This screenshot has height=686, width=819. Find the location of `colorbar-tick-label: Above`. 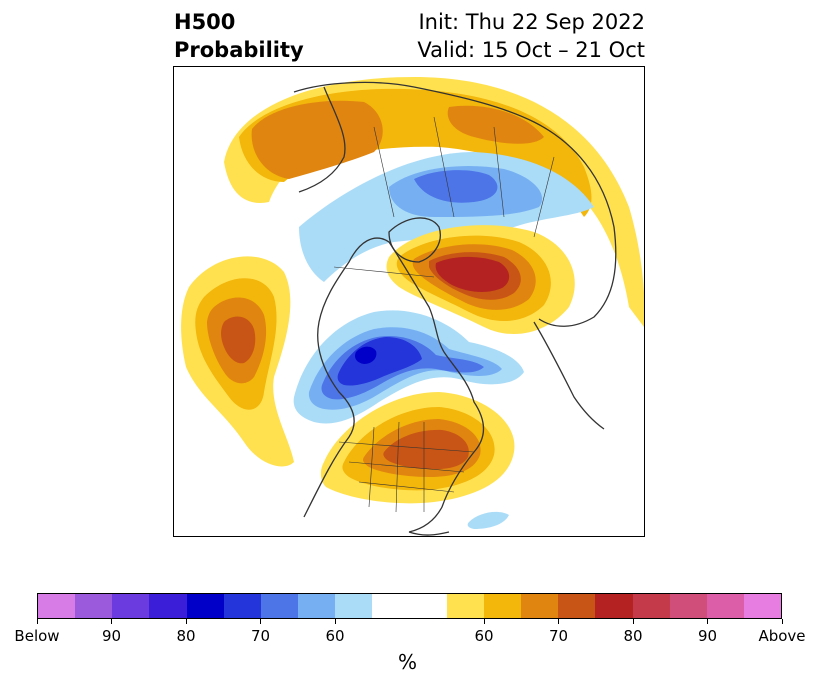

colorbar-tick-label: Above is located at coordinates (782, 636).